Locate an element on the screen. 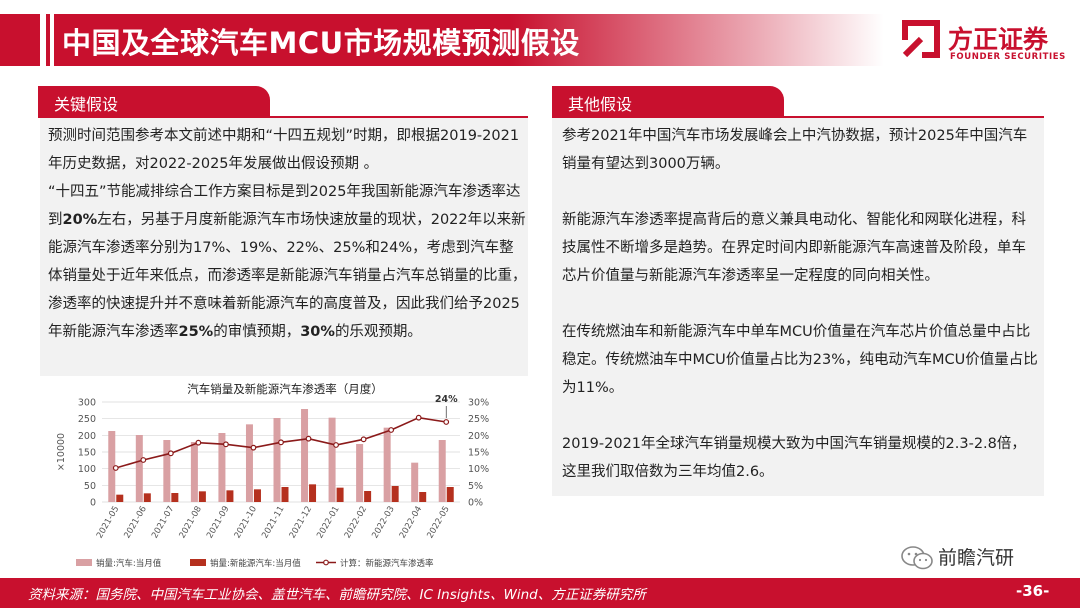  header-accent-line is located at coordinates (48, 40).